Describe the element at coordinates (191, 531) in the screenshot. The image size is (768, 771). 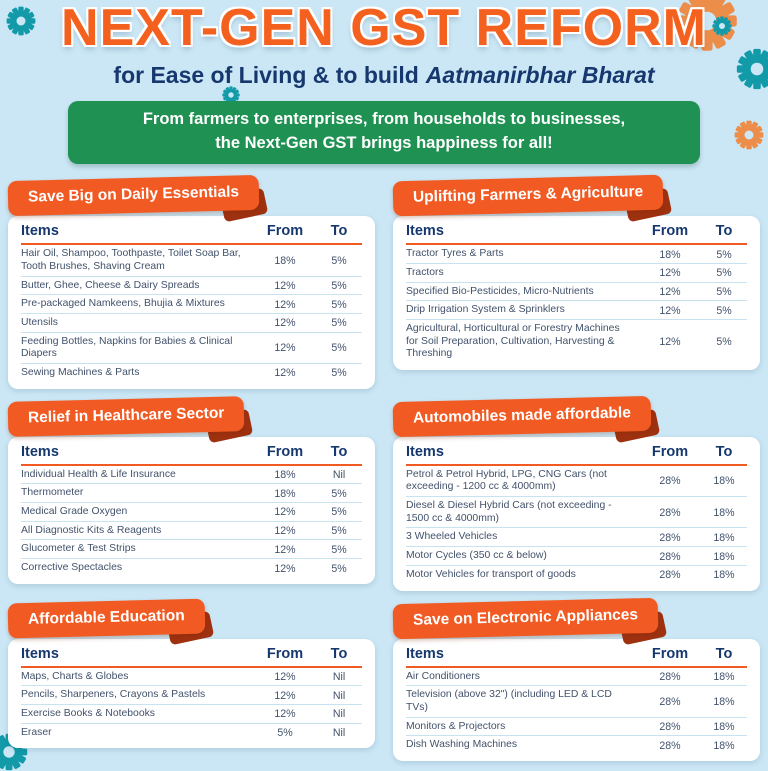
I see `table-row: All Diagnostic Kits & Reagents 12% 5%` at that location.